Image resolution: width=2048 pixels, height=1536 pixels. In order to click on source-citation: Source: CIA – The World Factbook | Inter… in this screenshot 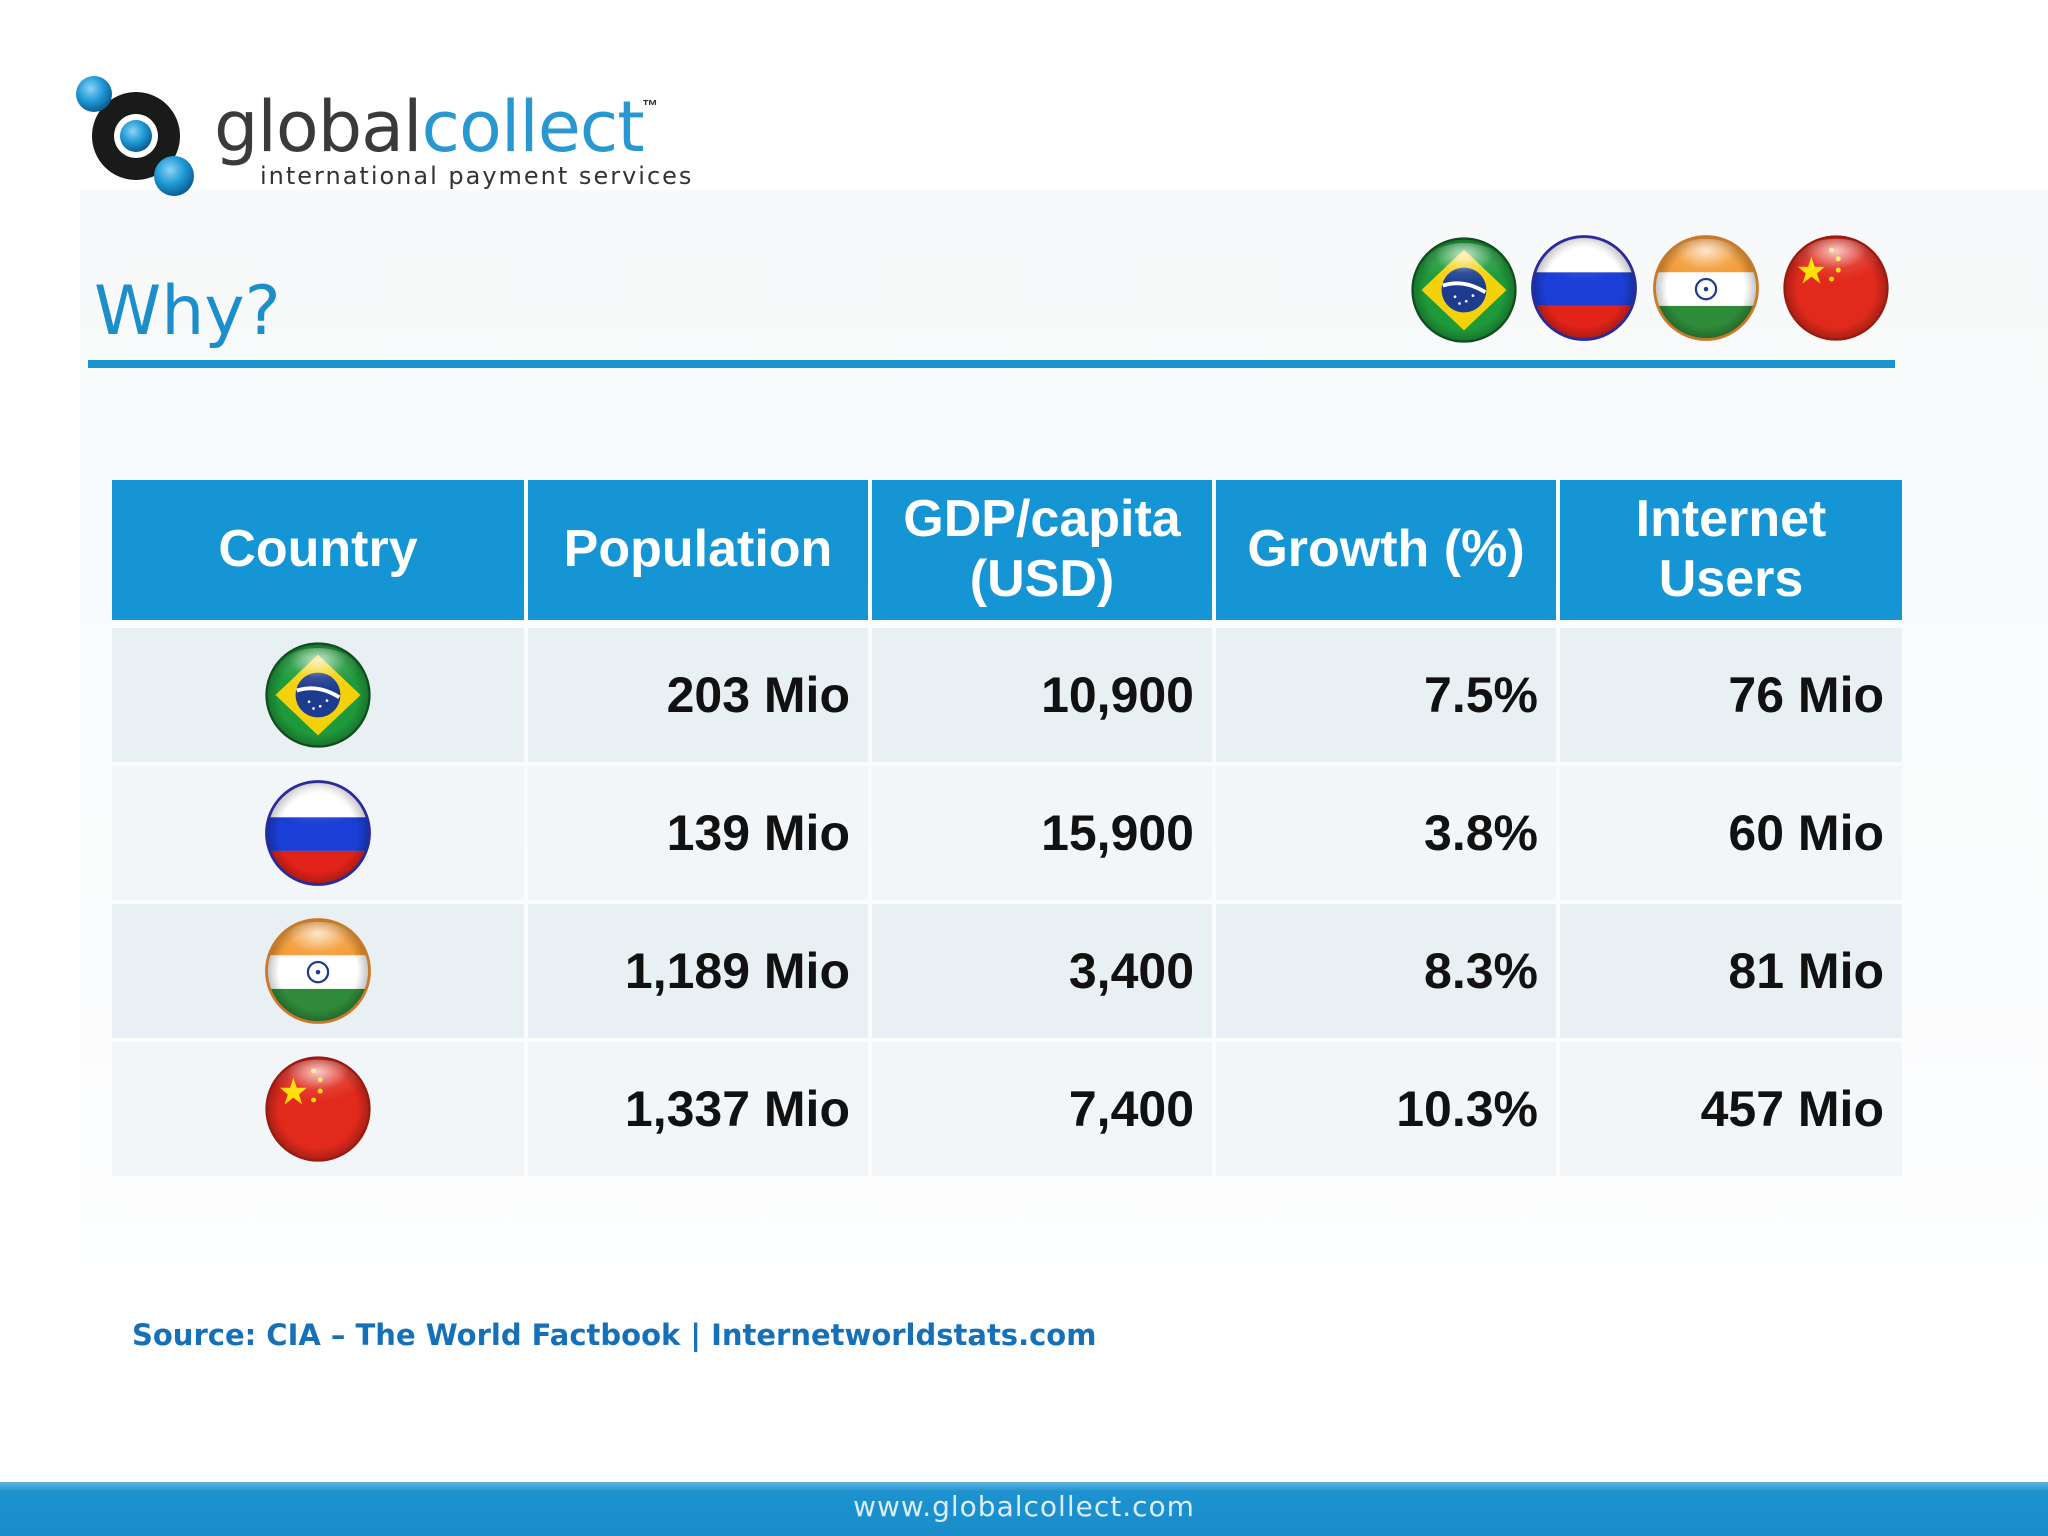, I will do `click(614, 1335)`.